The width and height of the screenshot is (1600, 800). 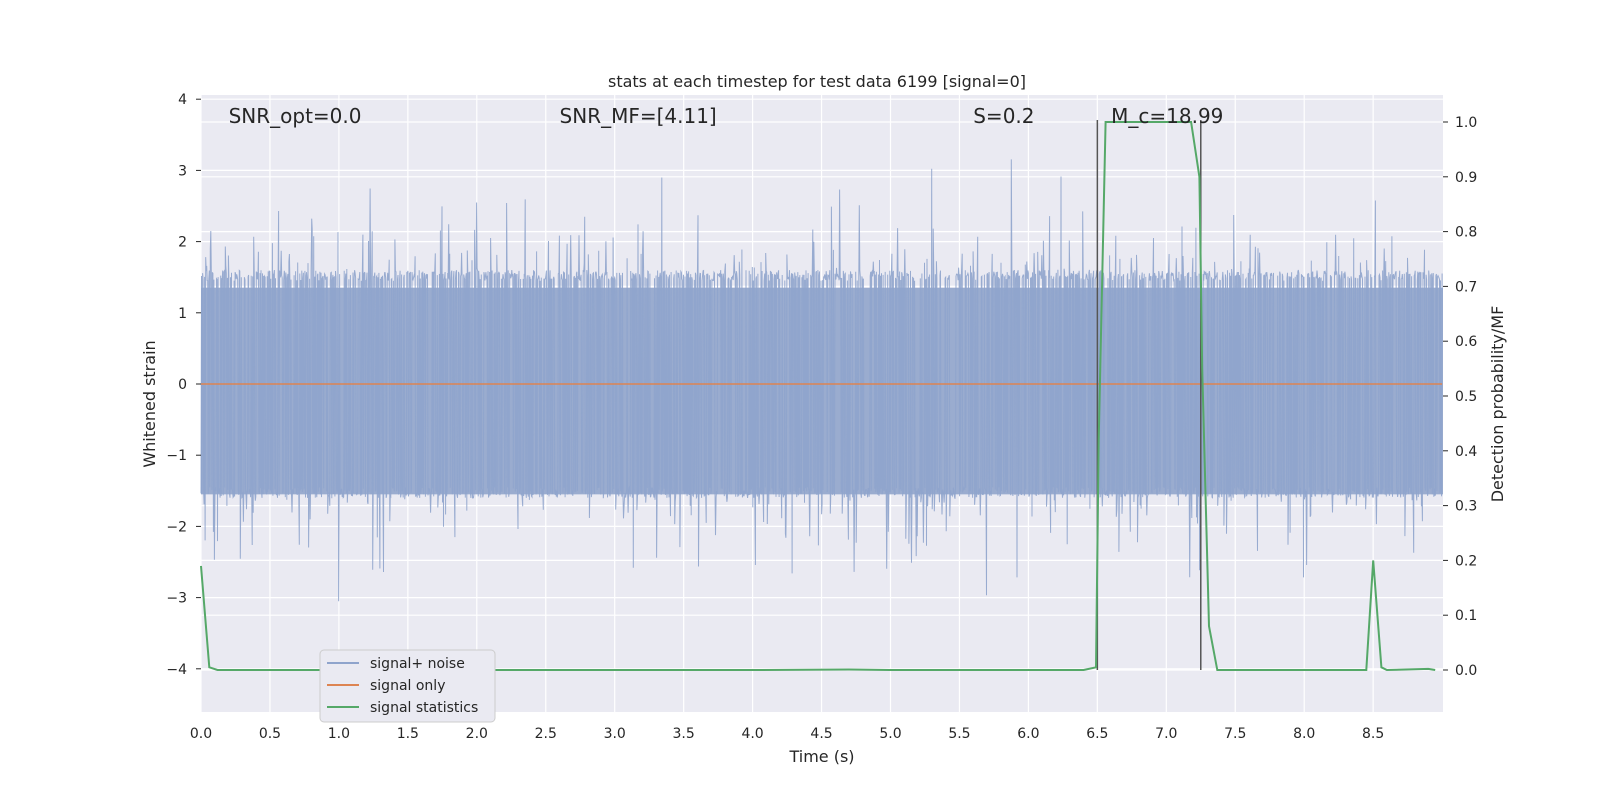 What do you see at coordinates (176, 456) in the screenshot?
I see `y-tick-label: −1` at bounding box center [176, 456].